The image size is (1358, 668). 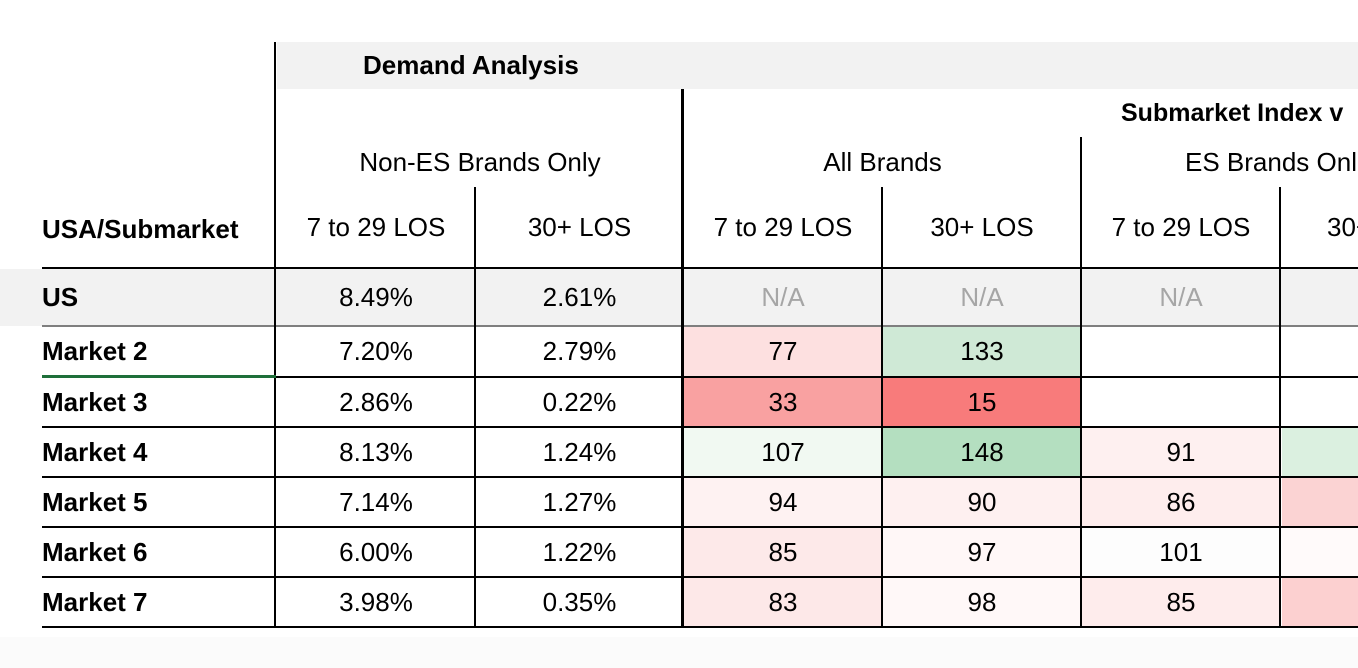 What do you see at coordinates (579, 602) in the screenshot?
I see `cell-non-es-30: 0.35%` at bounding box center [579, 602].